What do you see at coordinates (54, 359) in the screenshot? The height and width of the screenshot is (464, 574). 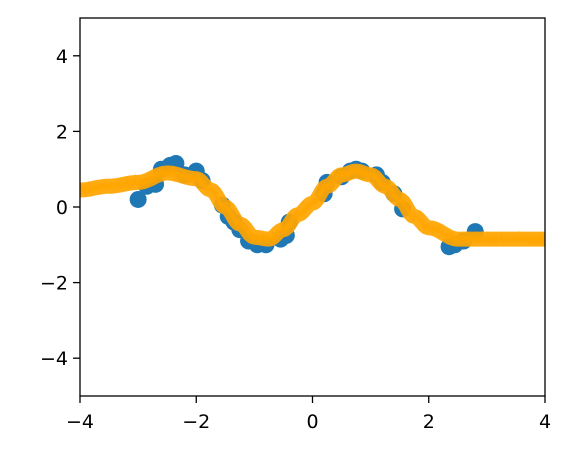 I see `y-tick-label: −4` at bounding box center [54, 359].